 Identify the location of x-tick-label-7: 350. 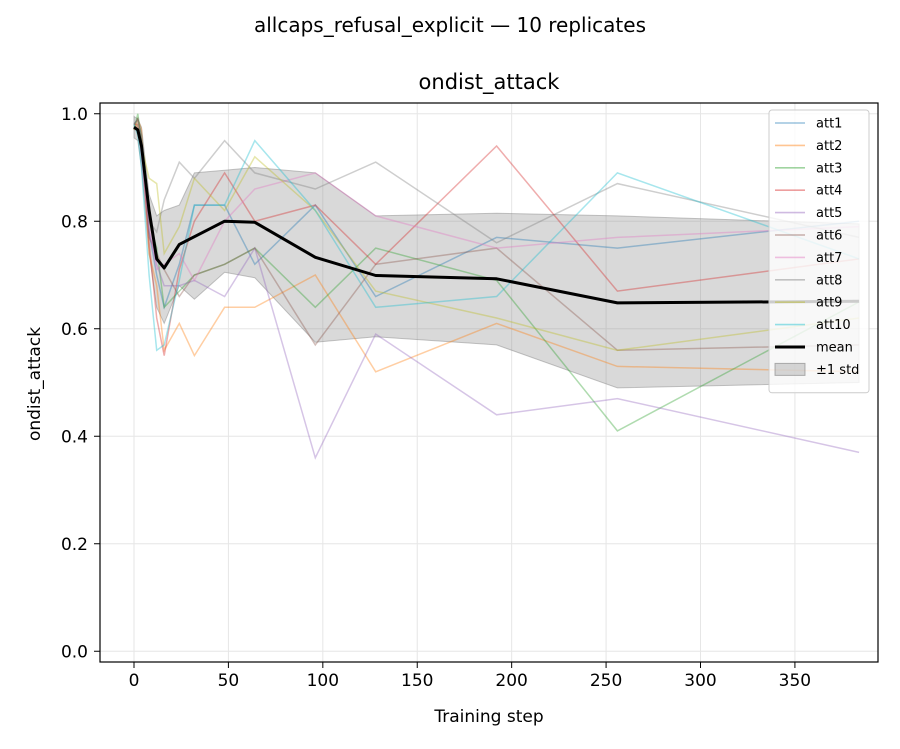
(795, 681).